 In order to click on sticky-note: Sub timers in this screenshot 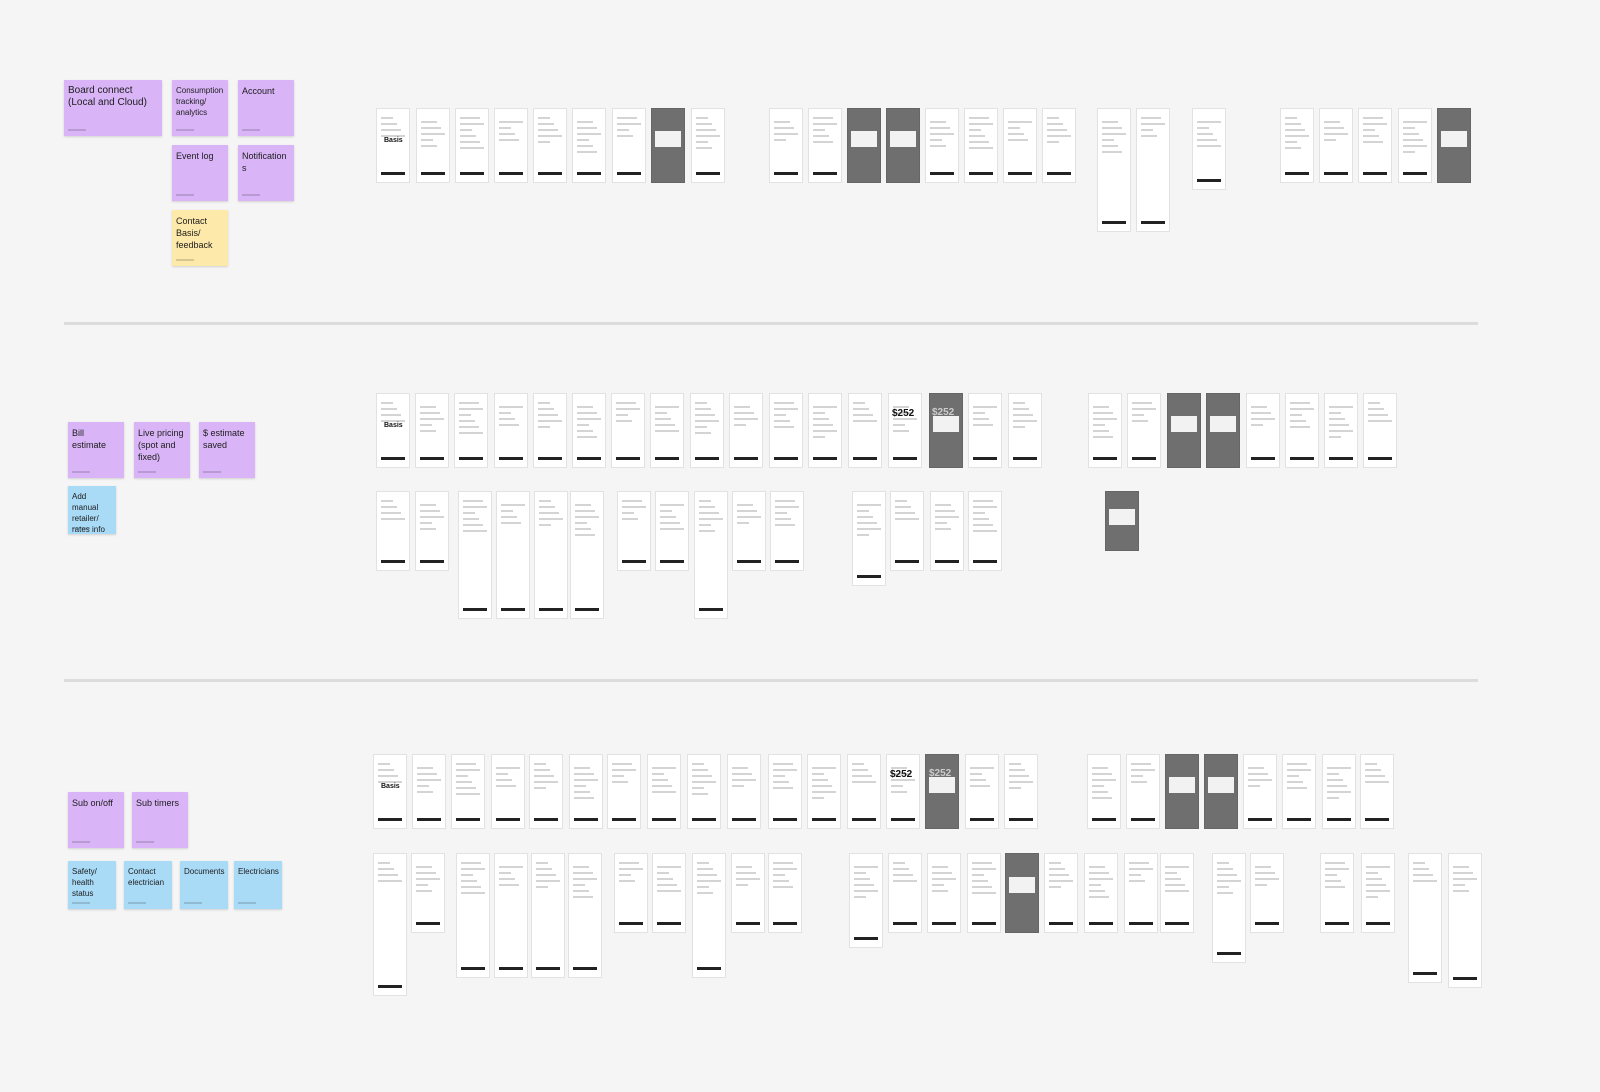, I will do `click(160, 820)`.